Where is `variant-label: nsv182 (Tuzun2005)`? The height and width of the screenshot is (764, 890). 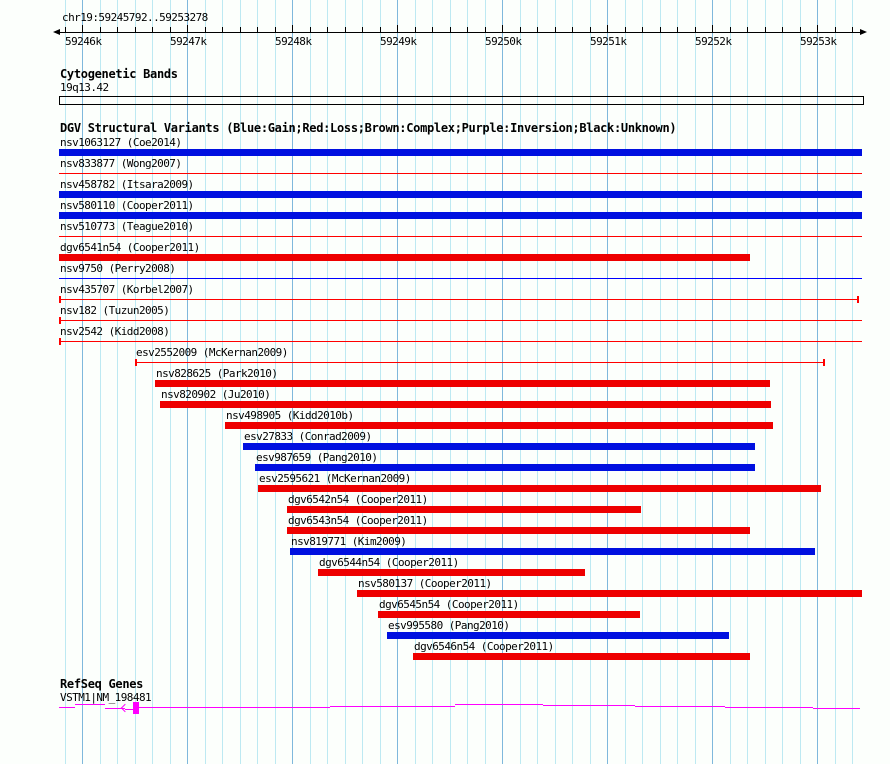
variant-label: nsv182 (Tuzun2005) is located at coordinates (115, 310).